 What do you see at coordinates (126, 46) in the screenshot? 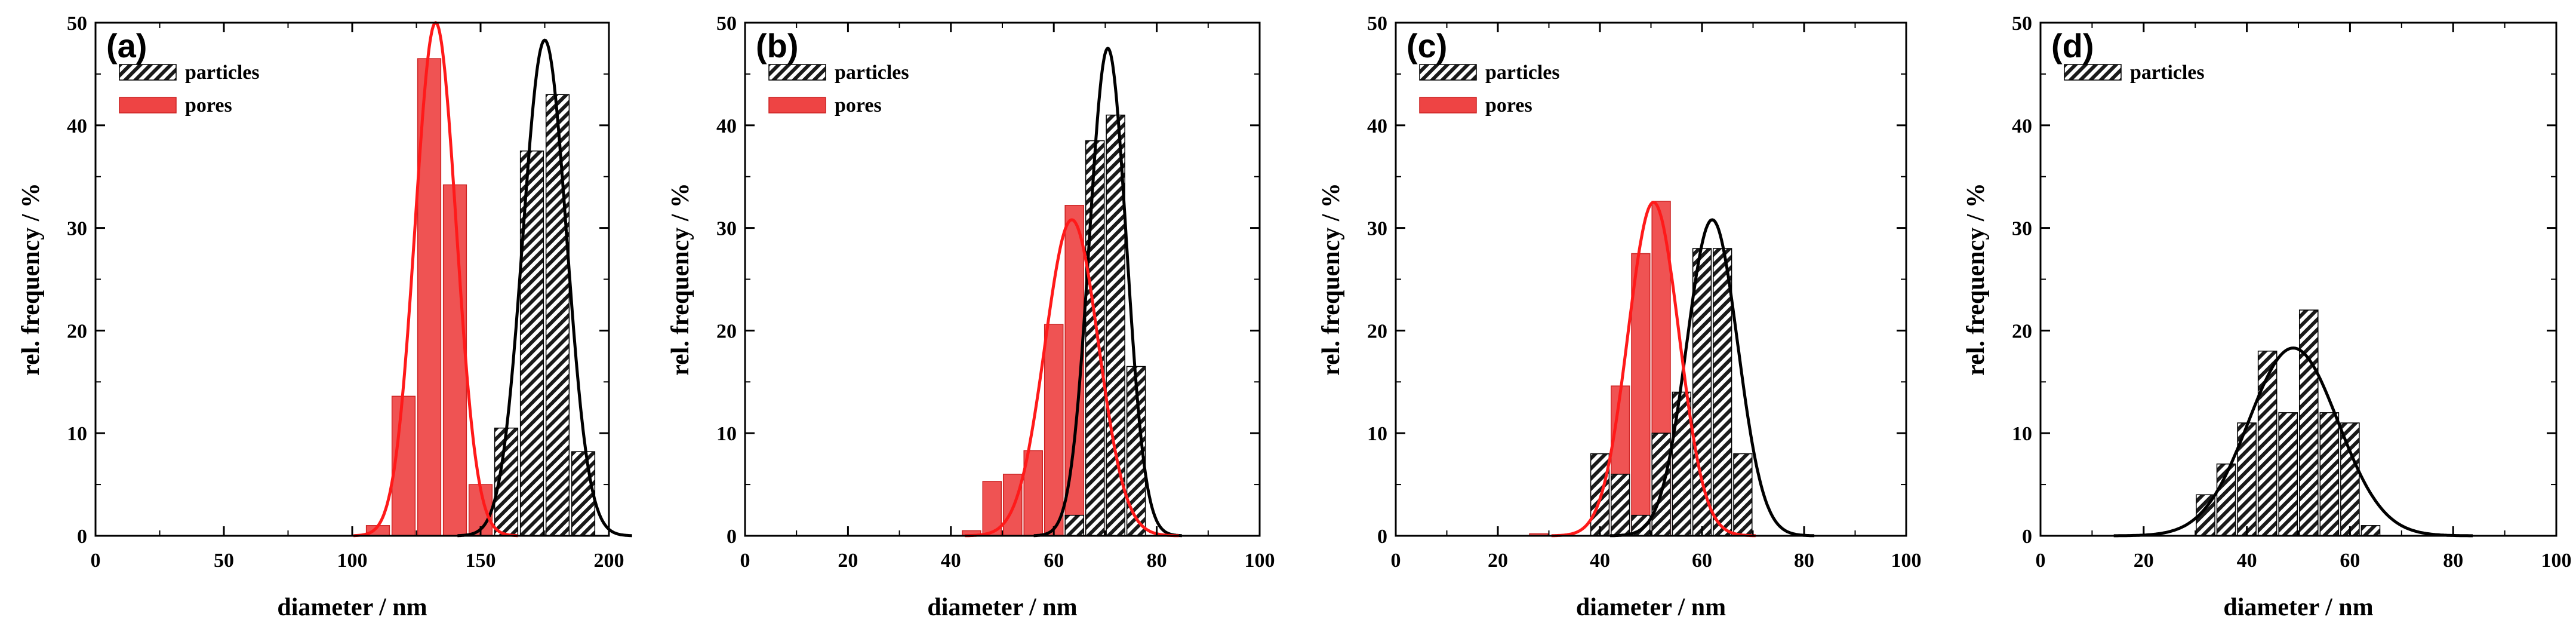
I see `panel-label: (a)` at bounding box center [126, 46].